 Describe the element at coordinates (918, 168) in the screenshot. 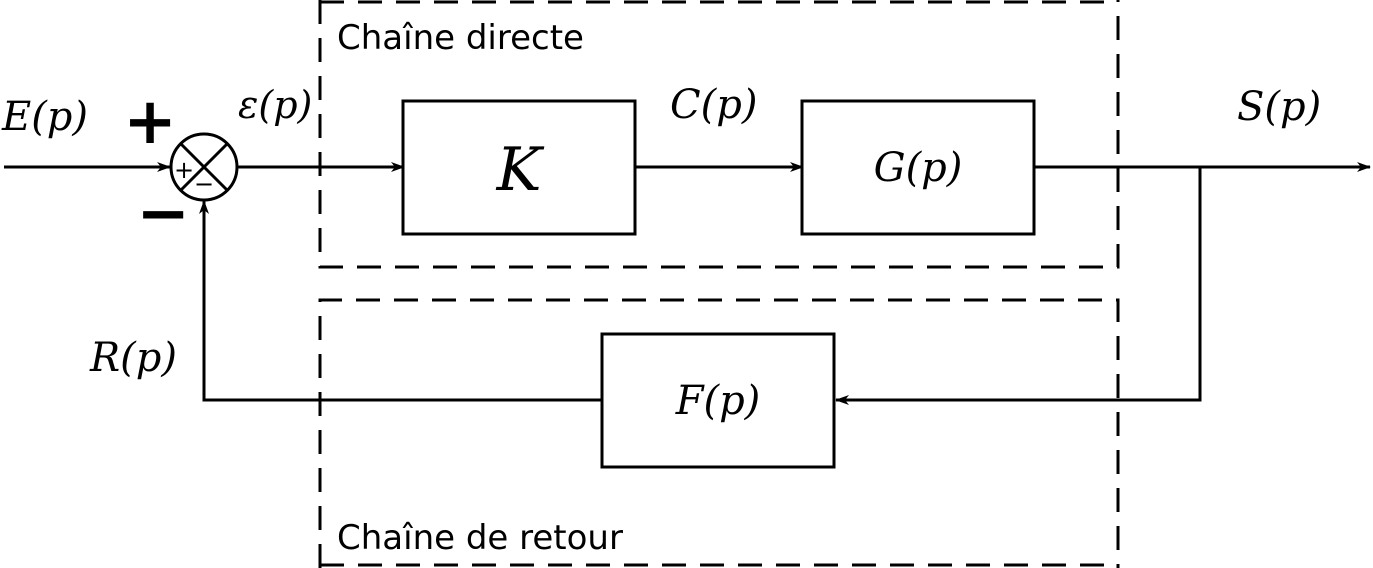

I see `plant-label: G(p)` at that location.